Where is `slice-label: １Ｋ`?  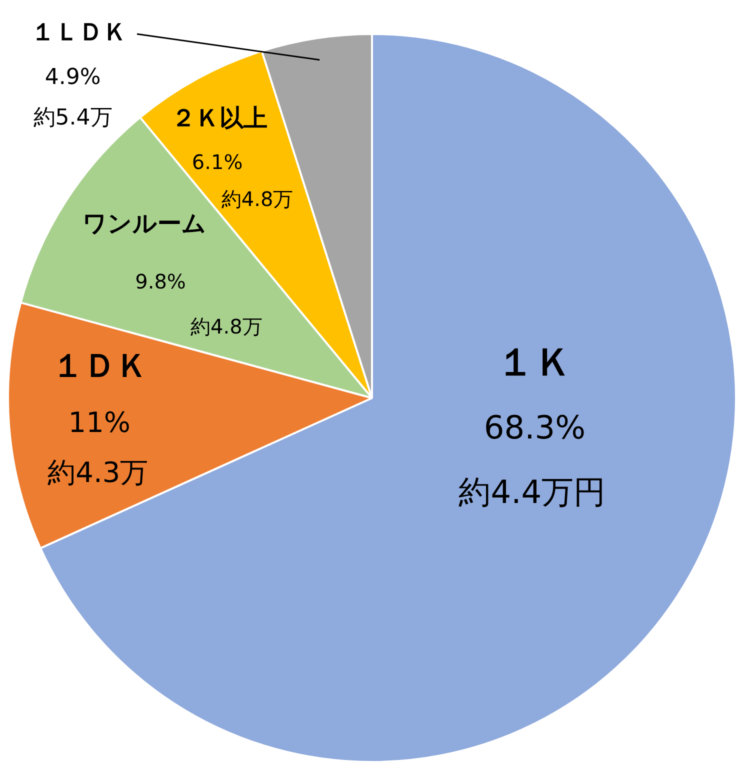 slice-label: １Ｋ is located at coordinates (534, 362).